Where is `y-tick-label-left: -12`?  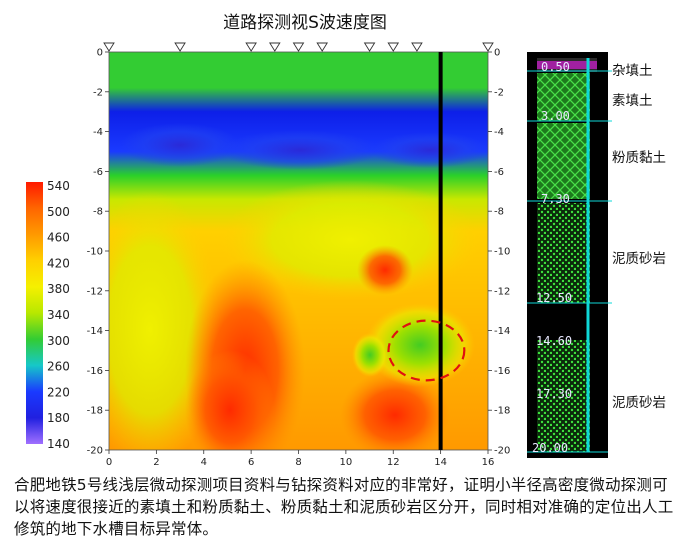 y-tick-label-left: -12 is located at coordinates (95, 291).